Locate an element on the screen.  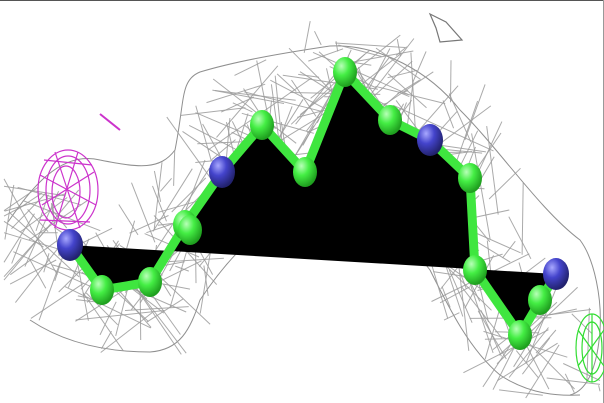
positive-density-fragment is located at coordinates (110, 122).